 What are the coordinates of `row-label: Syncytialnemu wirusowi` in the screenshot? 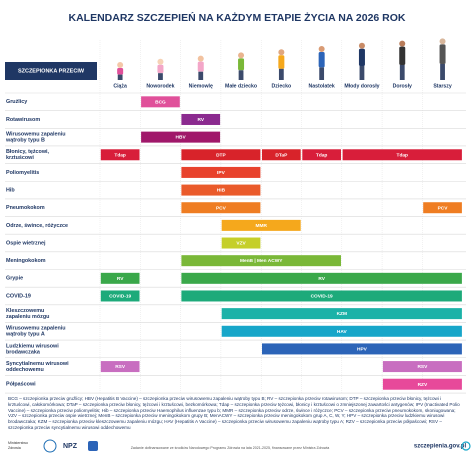 It's located at (37, 364).